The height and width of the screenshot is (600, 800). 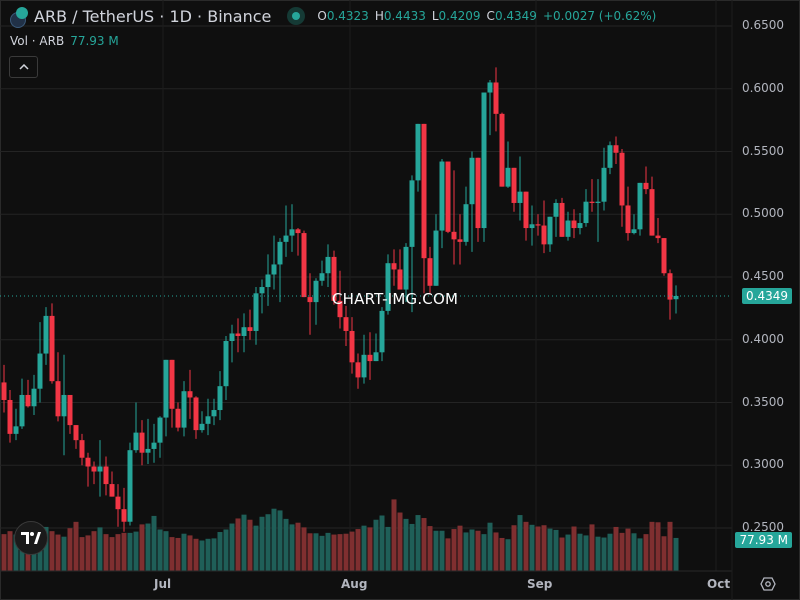 I want to click on watermark: CHART-IMG.COM, so click(x=395, y=299).